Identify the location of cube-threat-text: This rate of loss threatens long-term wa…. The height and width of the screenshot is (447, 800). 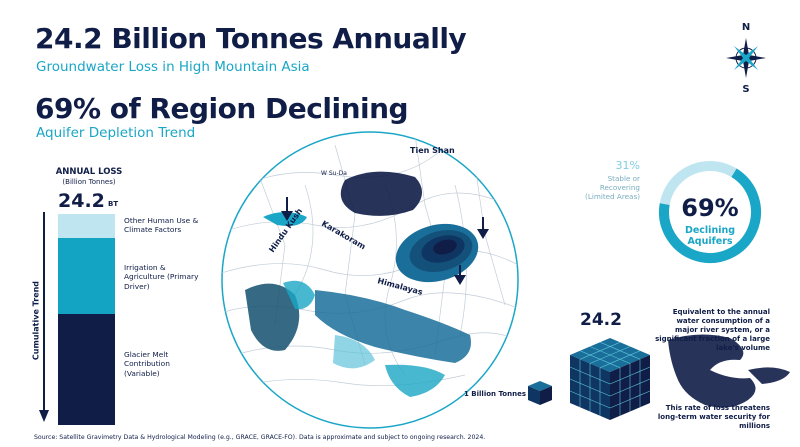
(713, 417).